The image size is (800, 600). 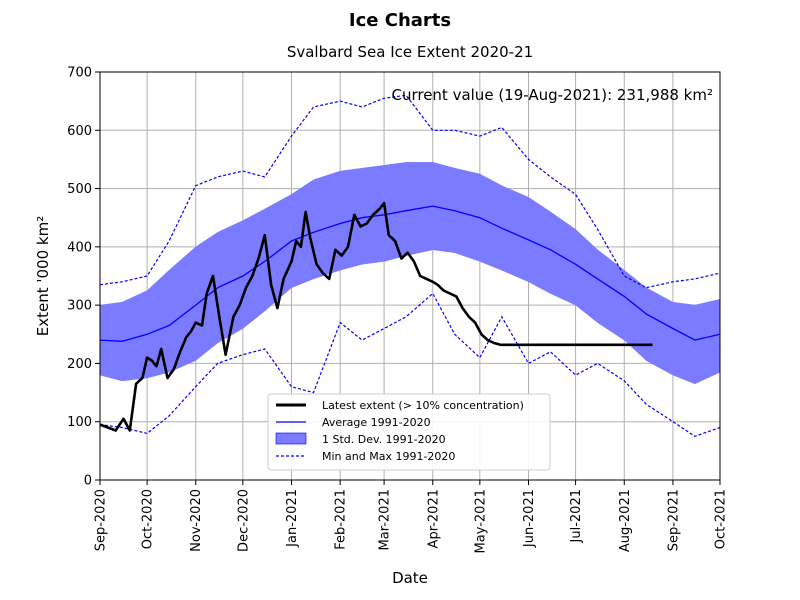 What do you see at coordinates (79, 306) in the screenshot?
I see `y-tick-label: 300` at bounding box center [79, 306].